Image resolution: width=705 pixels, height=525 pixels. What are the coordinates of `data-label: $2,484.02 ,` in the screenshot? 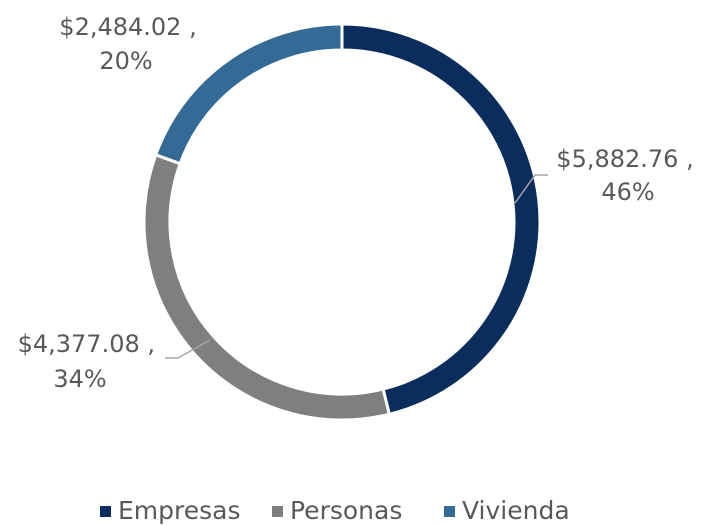 It's located at (127, 27).